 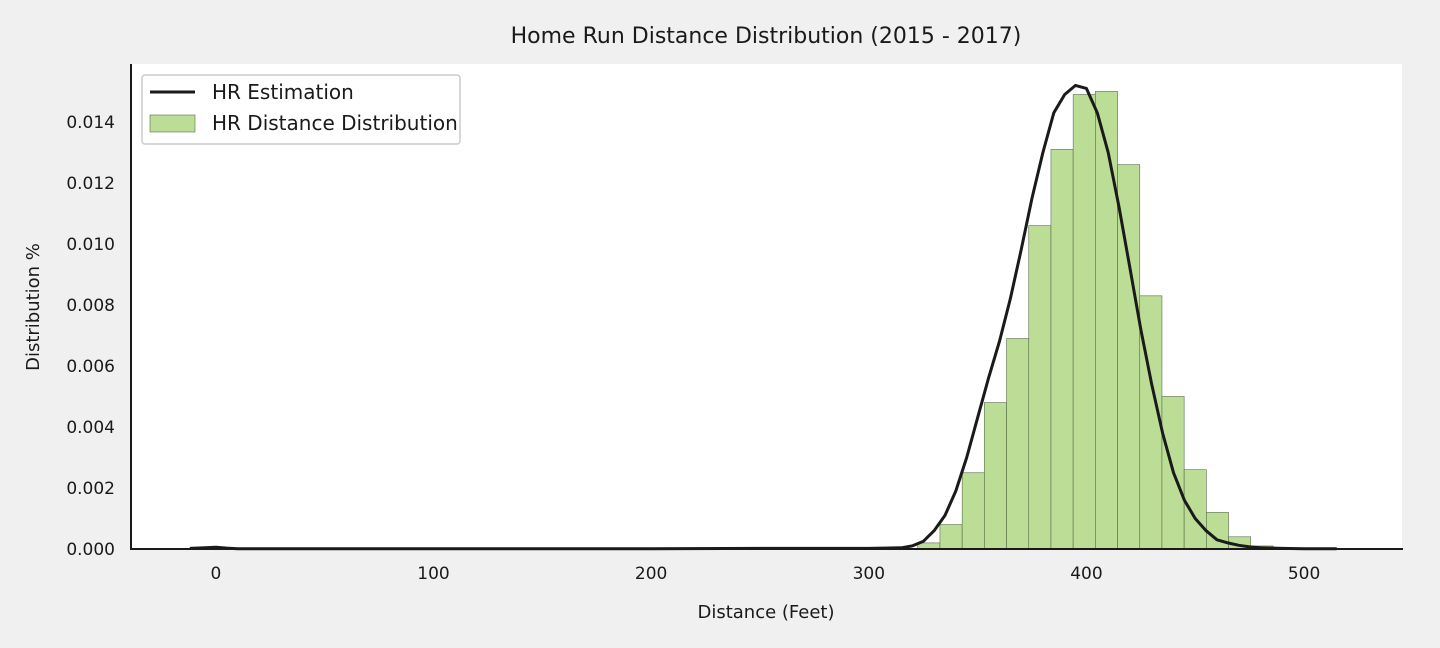 I want to click on y-tick-label: 0.004, so click(x=90, y=428).